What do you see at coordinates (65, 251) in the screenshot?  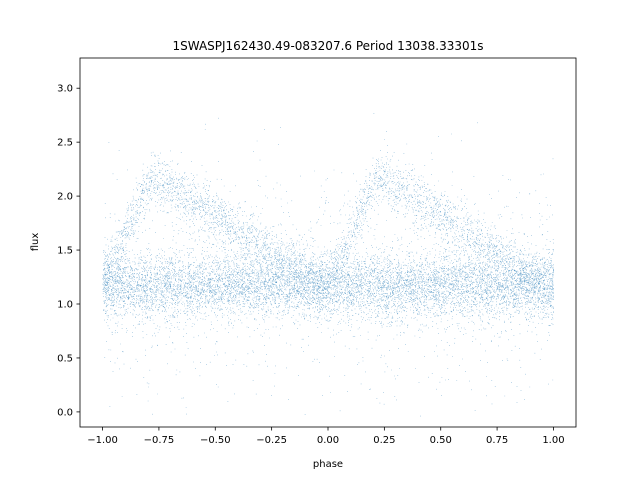 I see `y-tick-label: 1.5` at bounding box center [65, 251].